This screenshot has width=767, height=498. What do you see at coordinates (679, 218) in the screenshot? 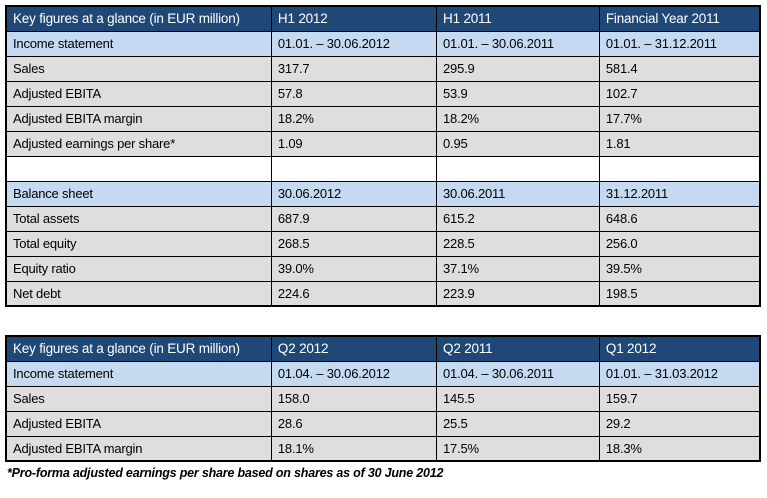
I see `table-cell: 648.6` at bounding box center [679, 218].